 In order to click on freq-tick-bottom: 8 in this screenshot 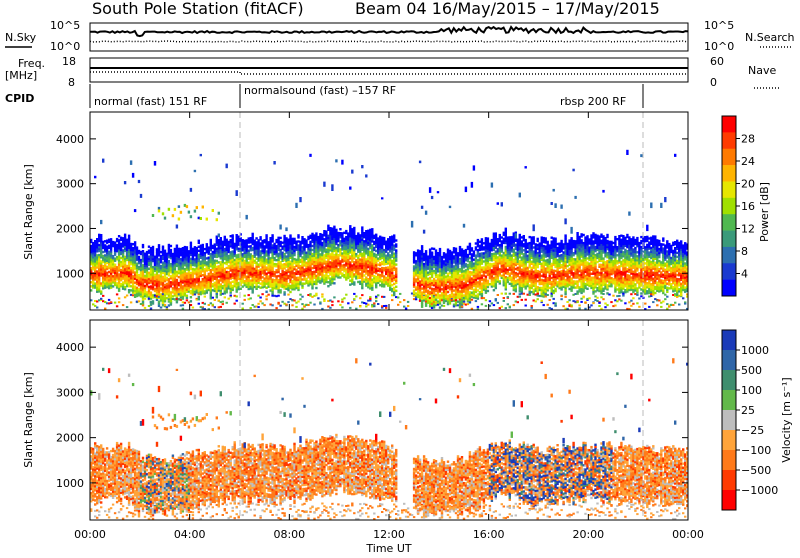, I will do `click(71, 82)`.